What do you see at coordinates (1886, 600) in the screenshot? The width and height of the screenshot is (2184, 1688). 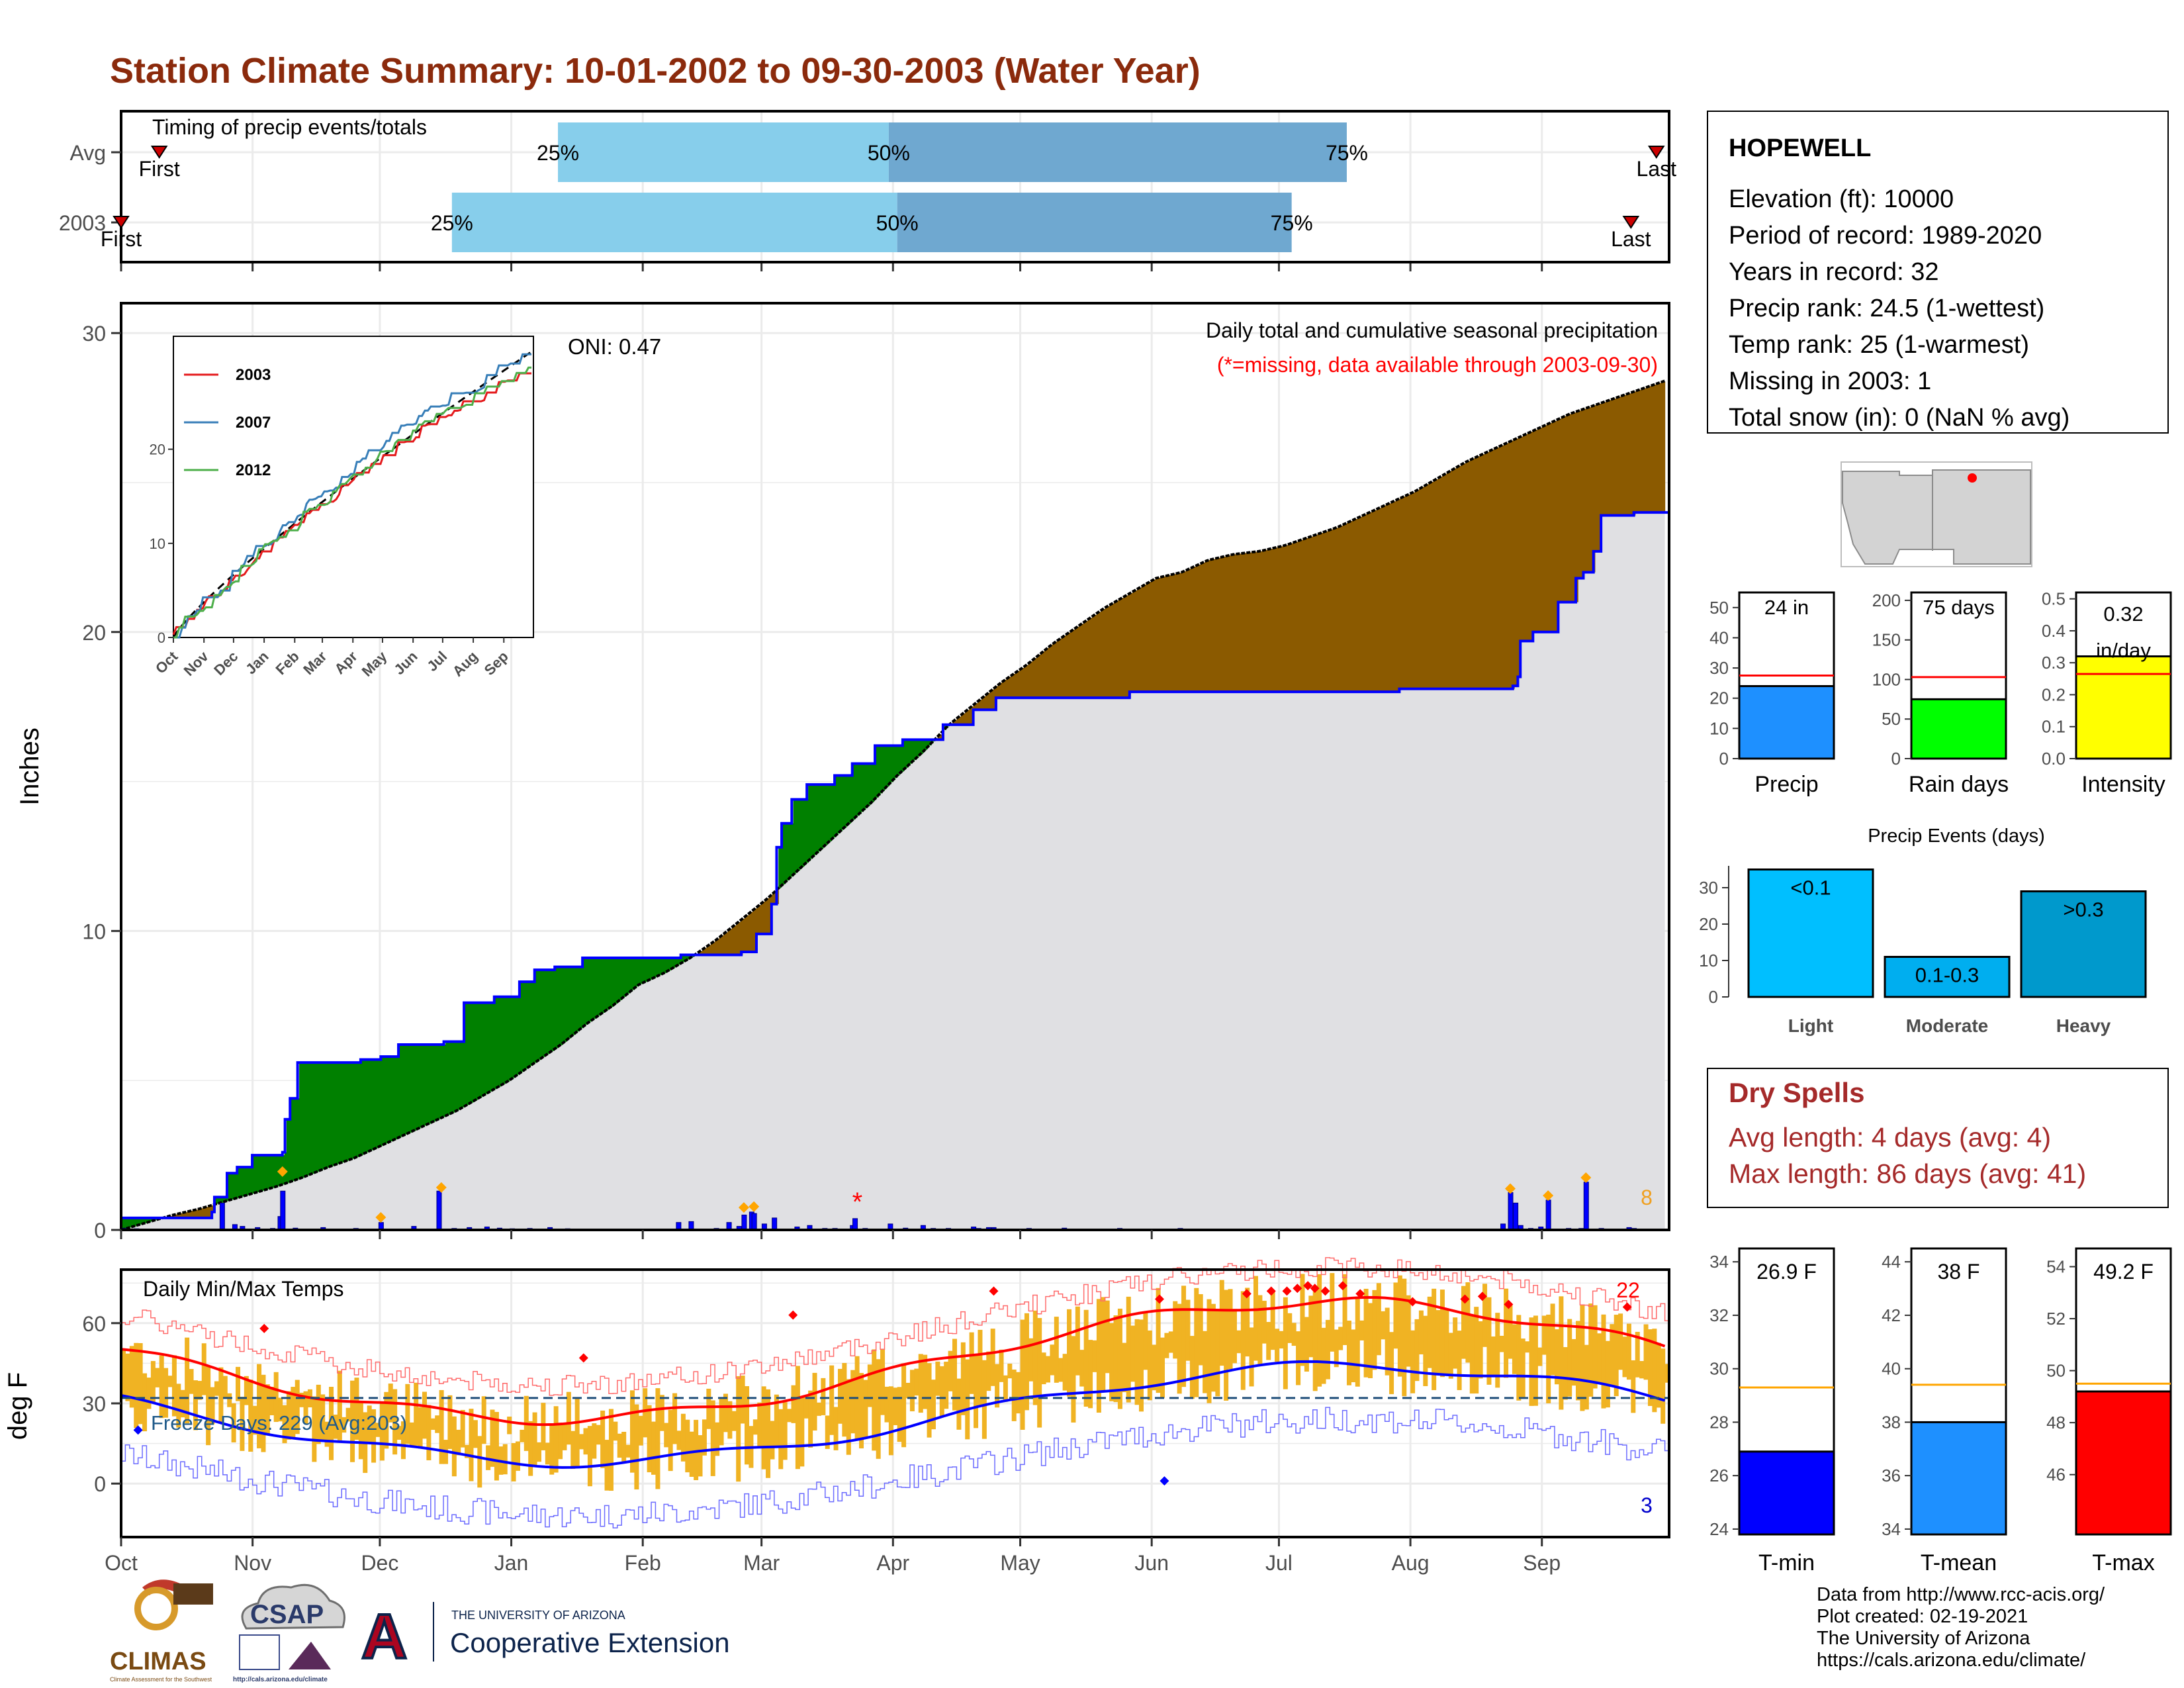 I see `mini-bar-ytick-label: 200` at bounding box center [1886, 600].